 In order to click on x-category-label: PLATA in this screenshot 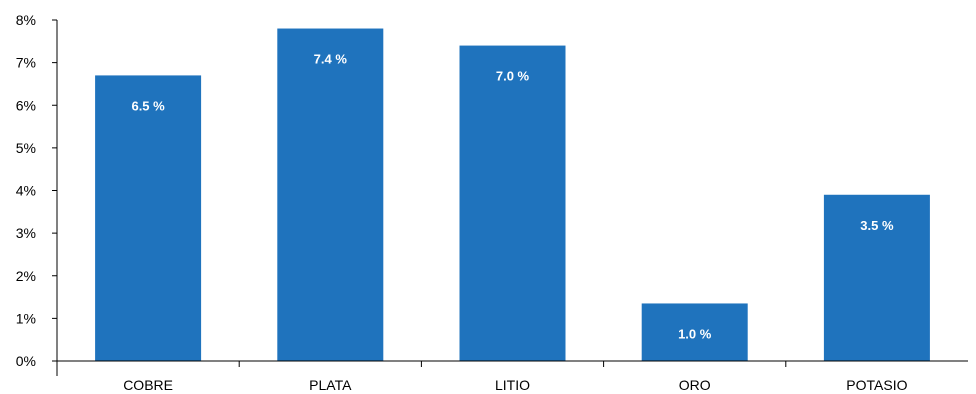, I will do `click(330, 385)`.